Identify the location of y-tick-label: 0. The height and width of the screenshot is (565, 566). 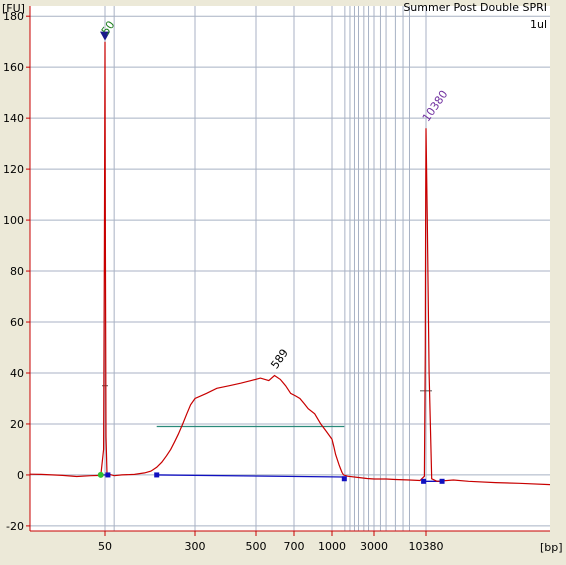
(20, 475).